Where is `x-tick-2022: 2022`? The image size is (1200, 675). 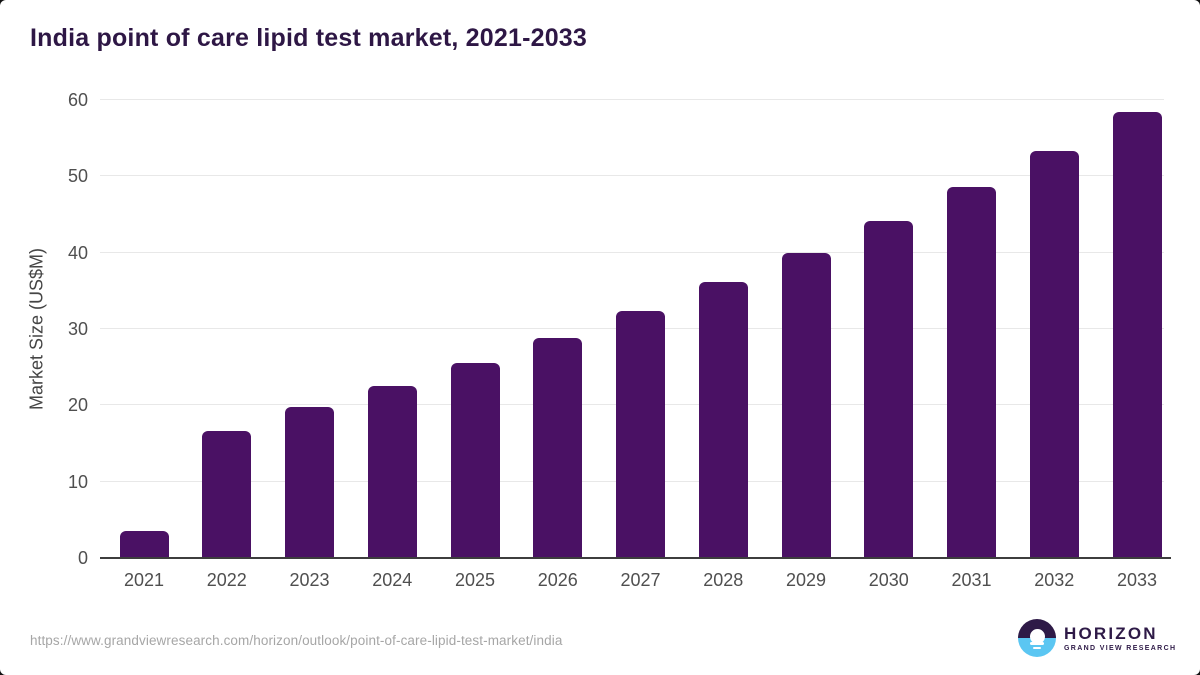
x-tick-2022: 2022 is located at coordinates (226, 580).